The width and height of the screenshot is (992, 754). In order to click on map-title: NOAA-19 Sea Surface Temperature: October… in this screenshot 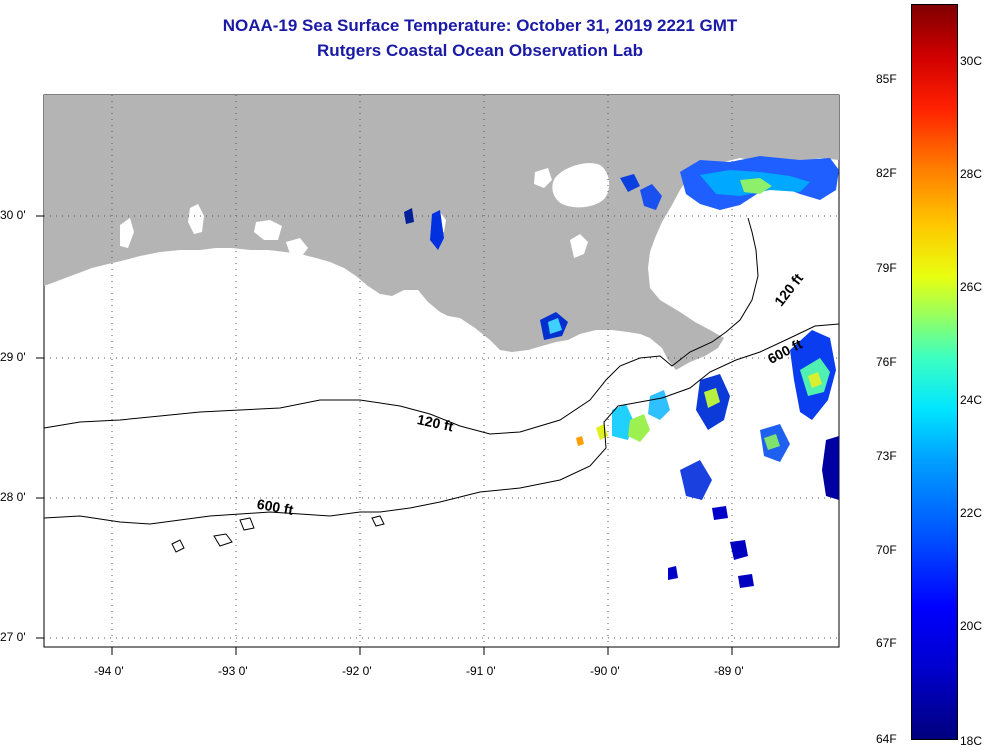, I will do `click(480, 25)`.